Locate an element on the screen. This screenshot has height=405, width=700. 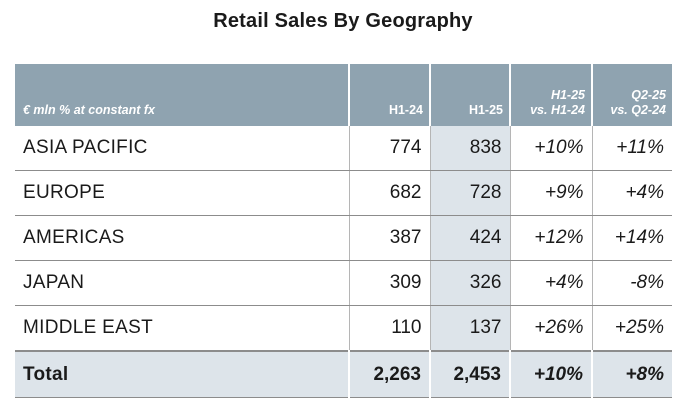
column-header-h1-growth-line1: H1-25 is located at coordinates (567, 95).